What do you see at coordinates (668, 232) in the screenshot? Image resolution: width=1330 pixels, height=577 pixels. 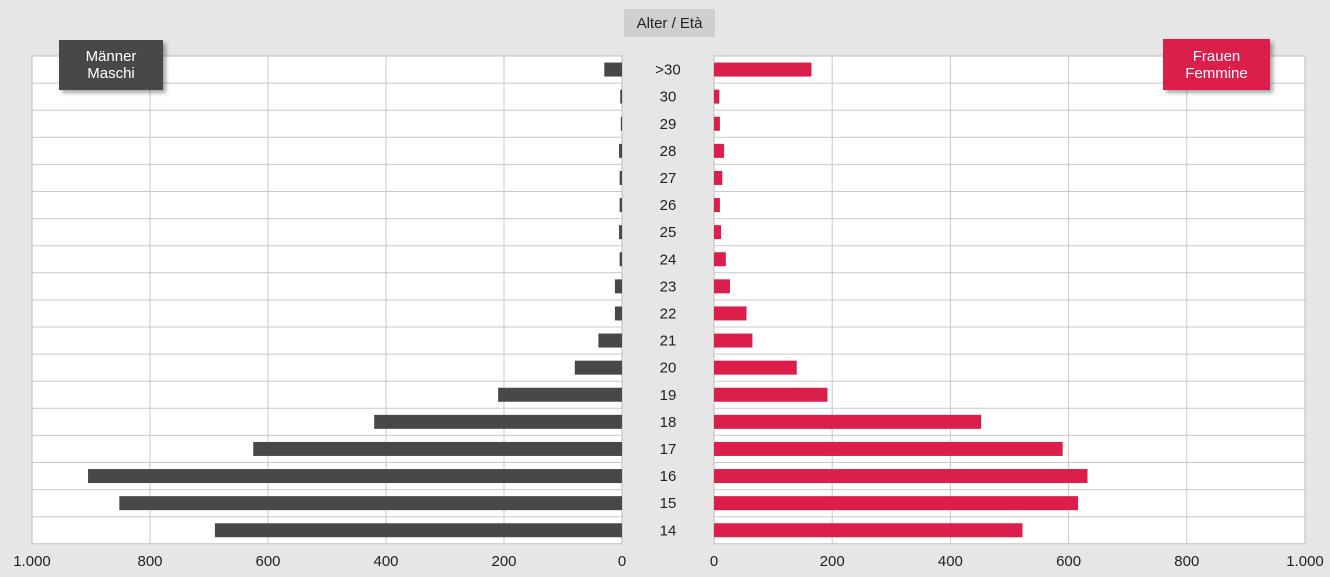 I see `age-label: 25` at bounding box center [668, 232].